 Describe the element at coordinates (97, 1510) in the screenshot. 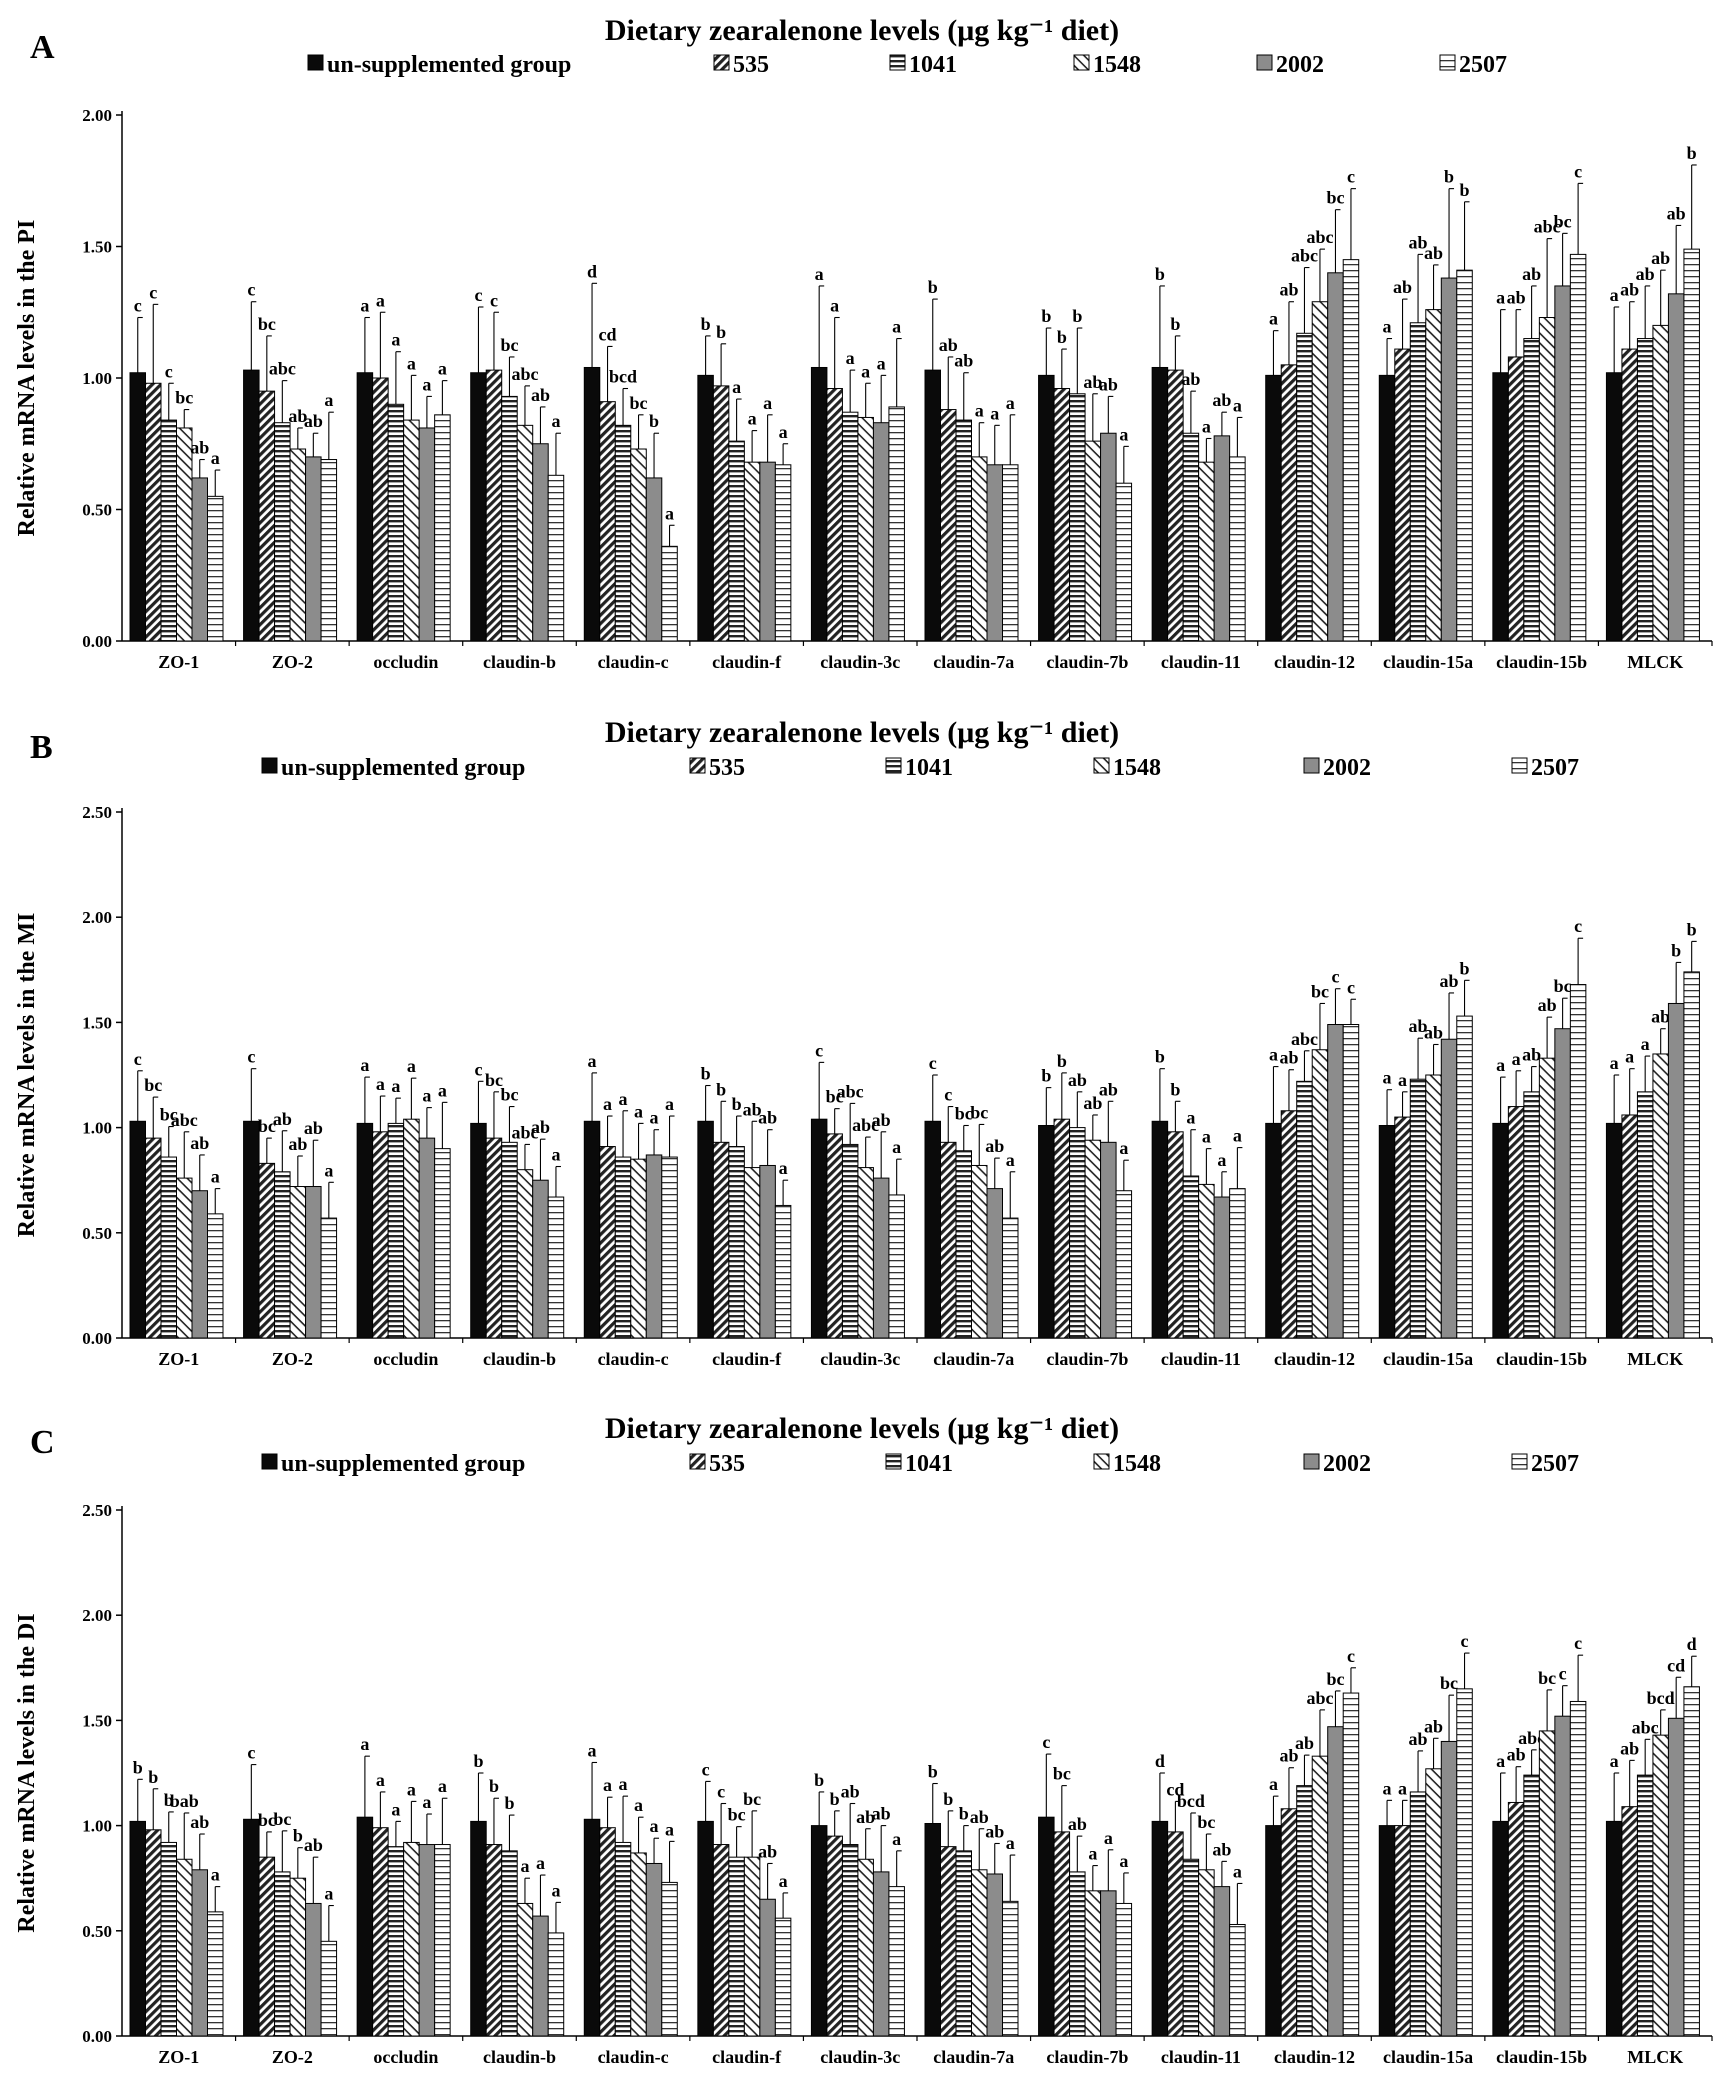

I see `y-tick-label: 2.50` at that location.